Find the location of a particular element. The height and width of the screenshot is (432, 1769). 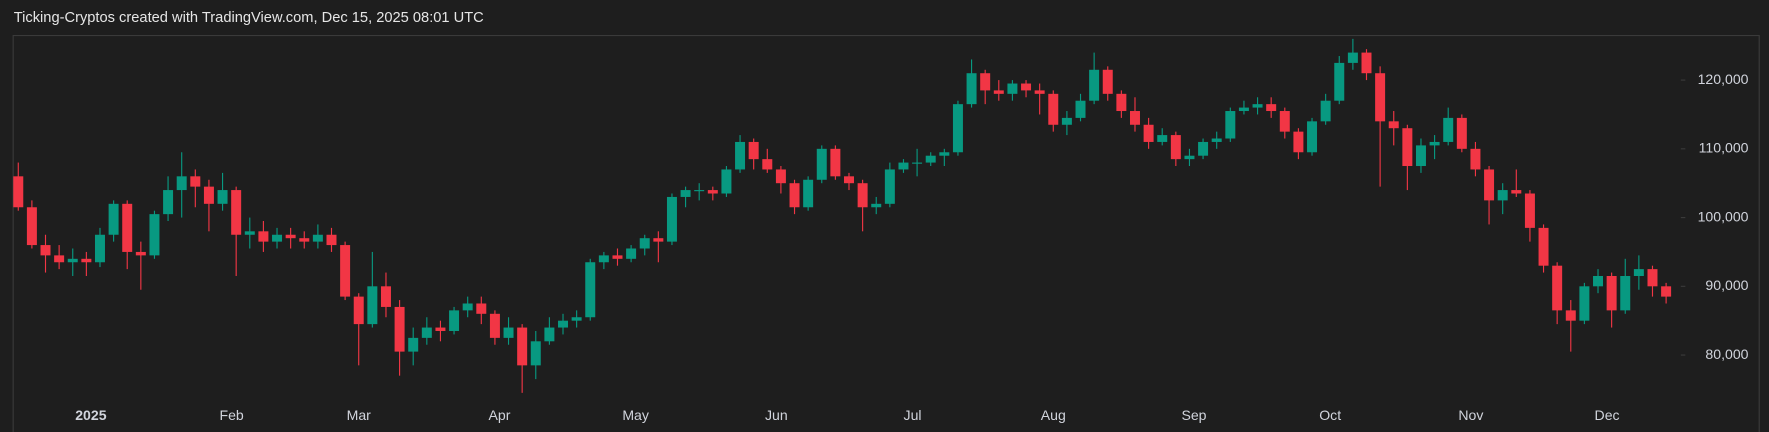

x-tick-label: Dec is located at coordinates (1607, 415).